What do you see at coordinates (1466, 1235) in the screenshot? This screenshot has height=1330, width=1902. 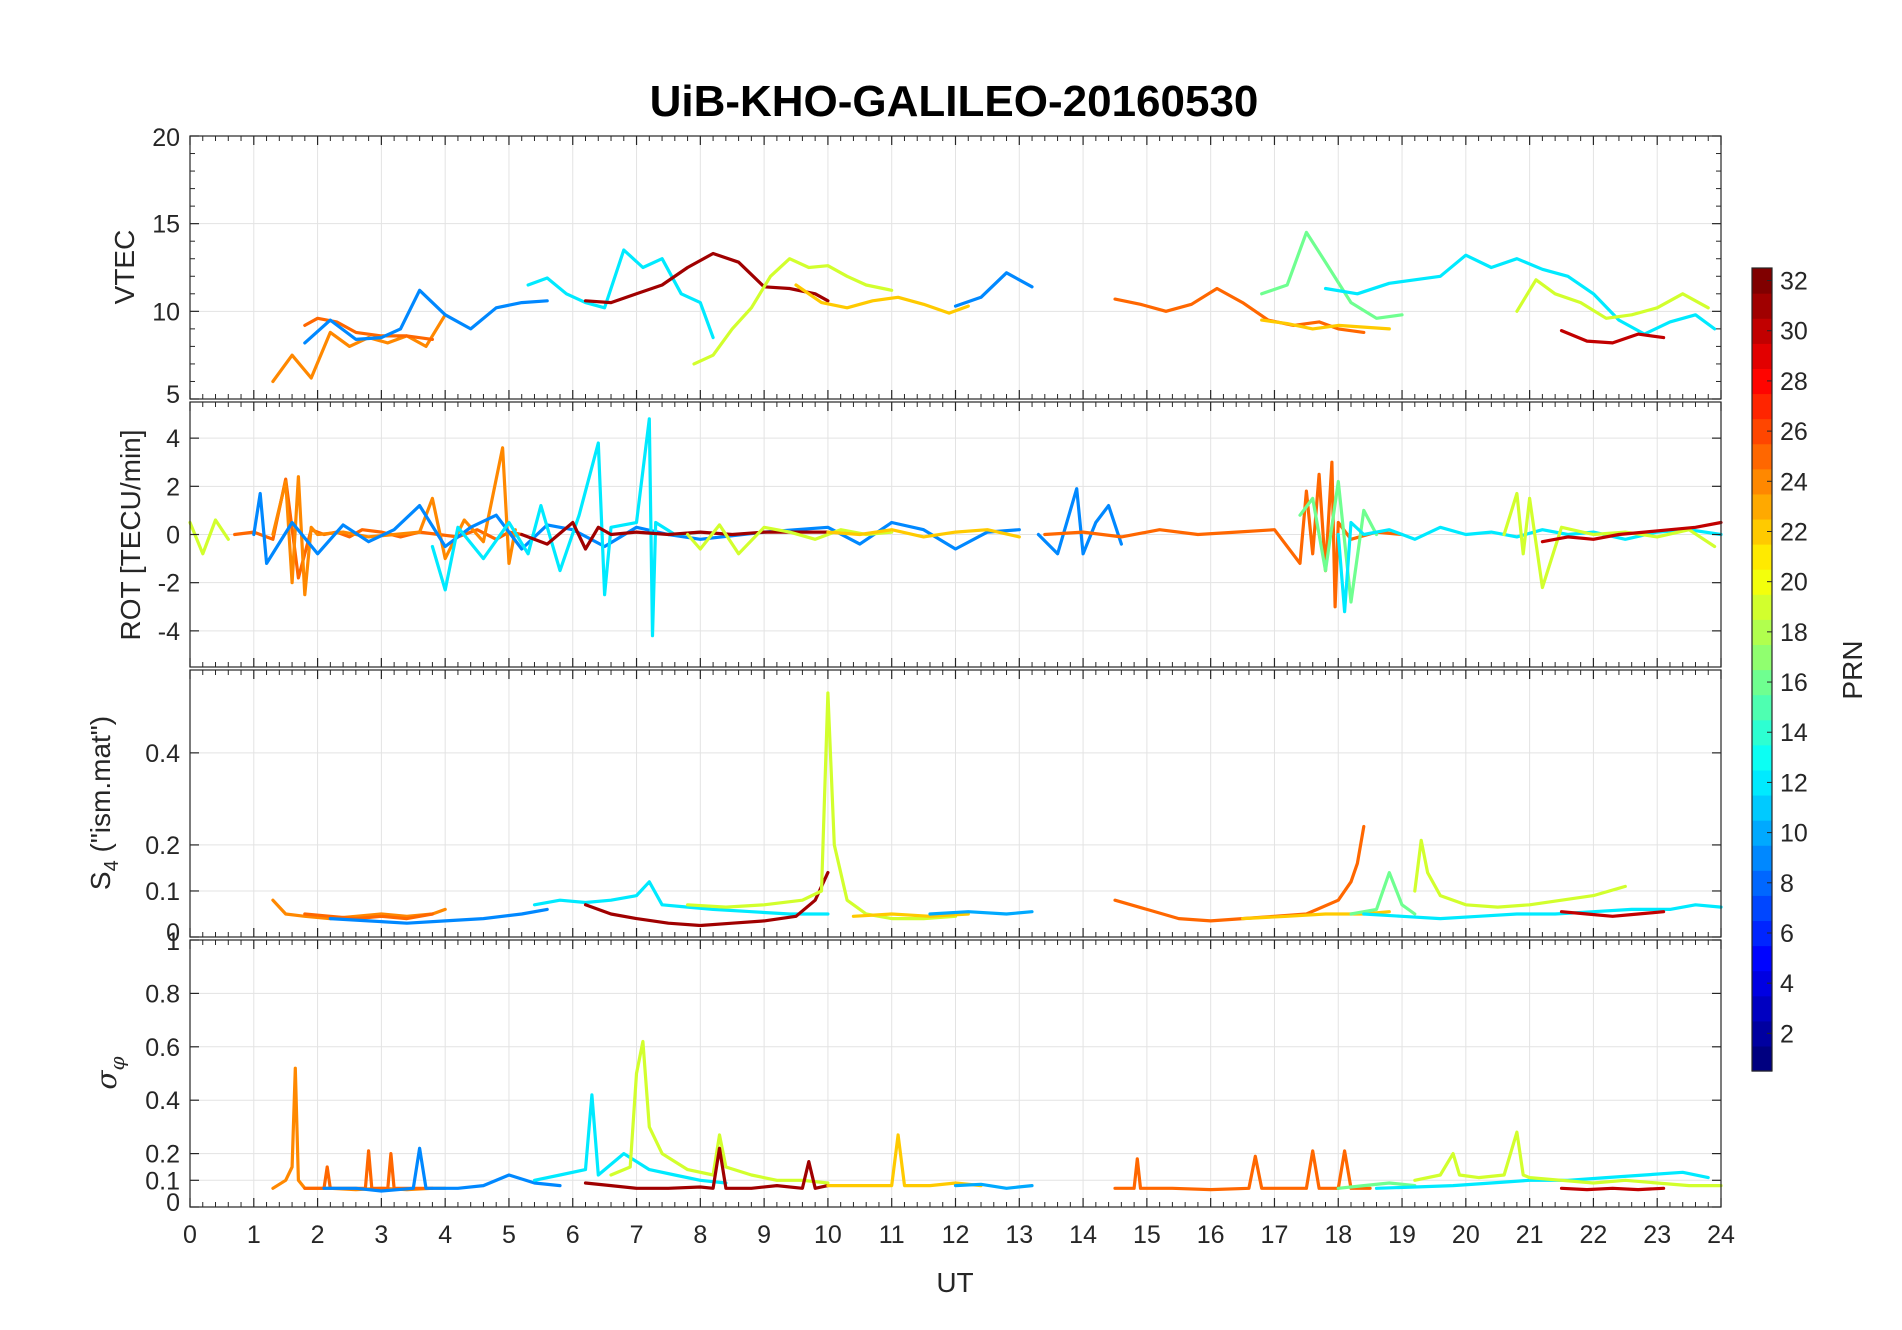 I see `x-tick-label: 20` at bounding box center [1466, 1235].